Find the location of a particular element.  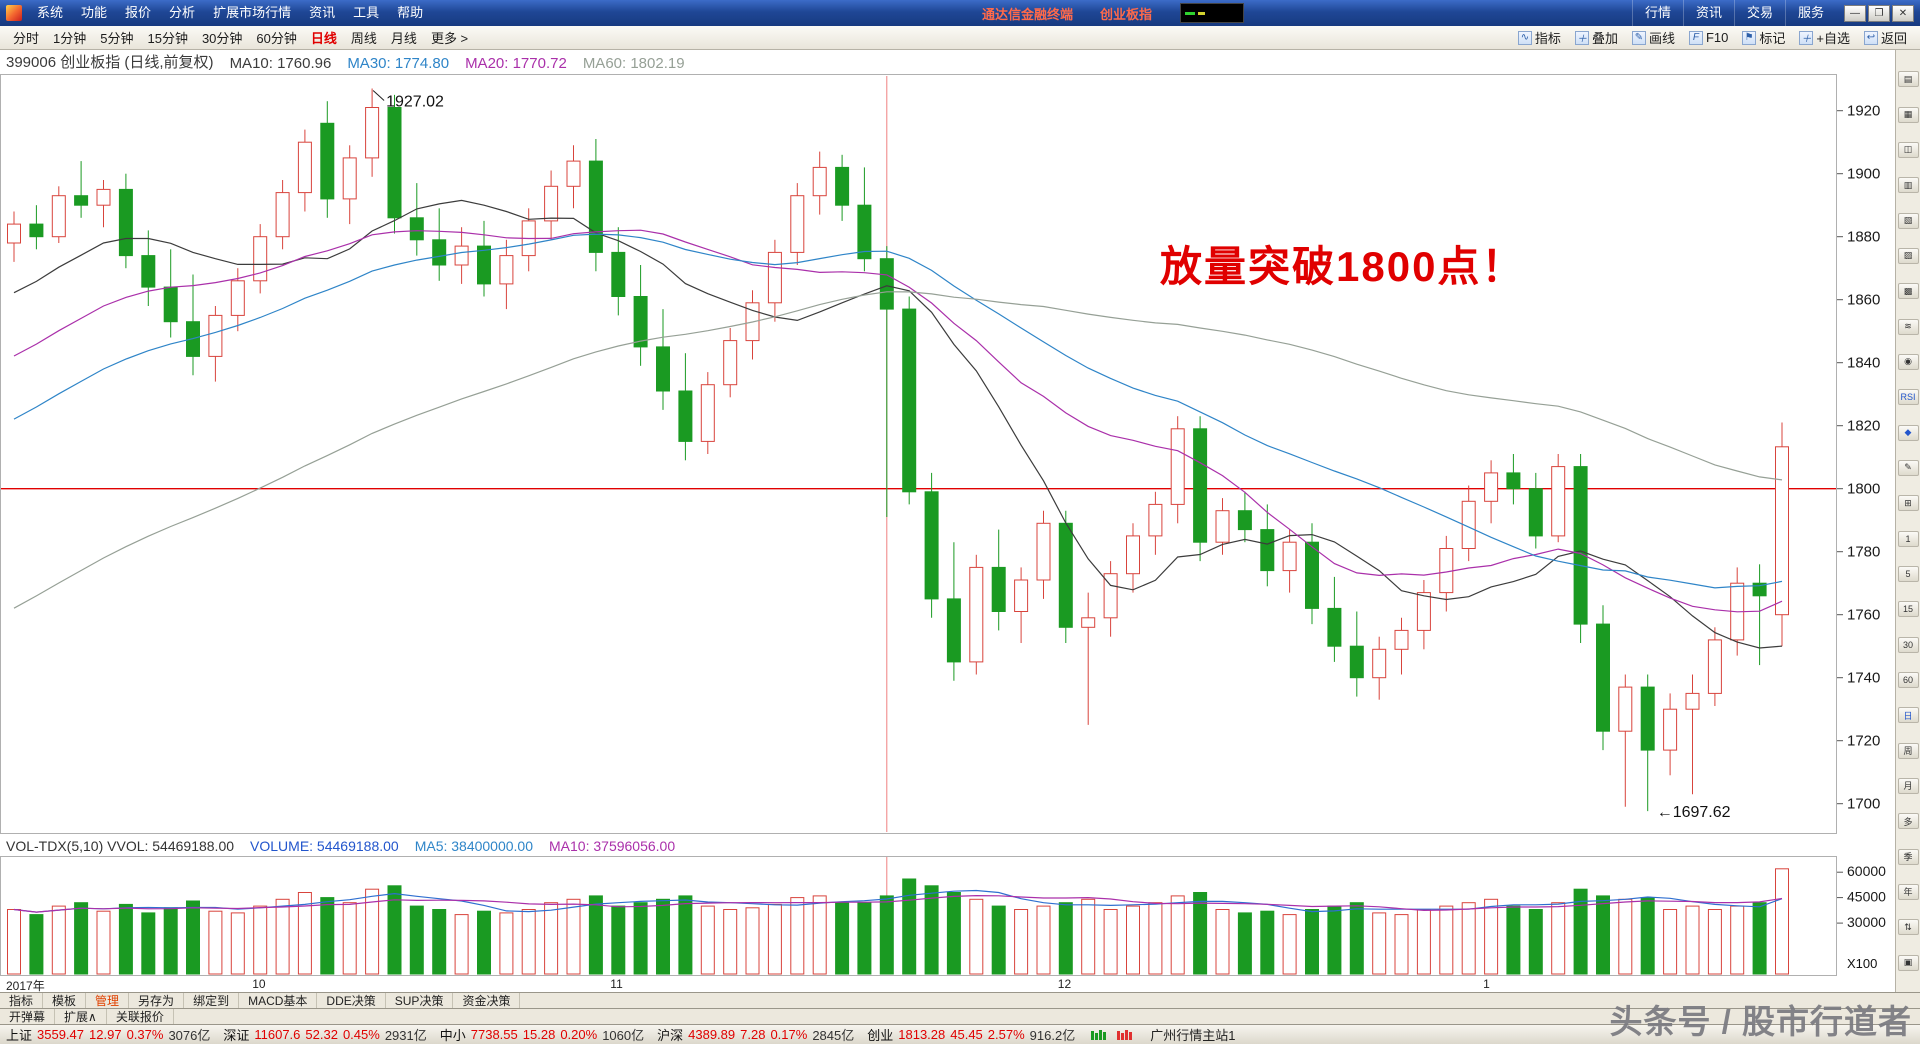

overlay-icon: ▨ is located at coordinates (1908, 255).